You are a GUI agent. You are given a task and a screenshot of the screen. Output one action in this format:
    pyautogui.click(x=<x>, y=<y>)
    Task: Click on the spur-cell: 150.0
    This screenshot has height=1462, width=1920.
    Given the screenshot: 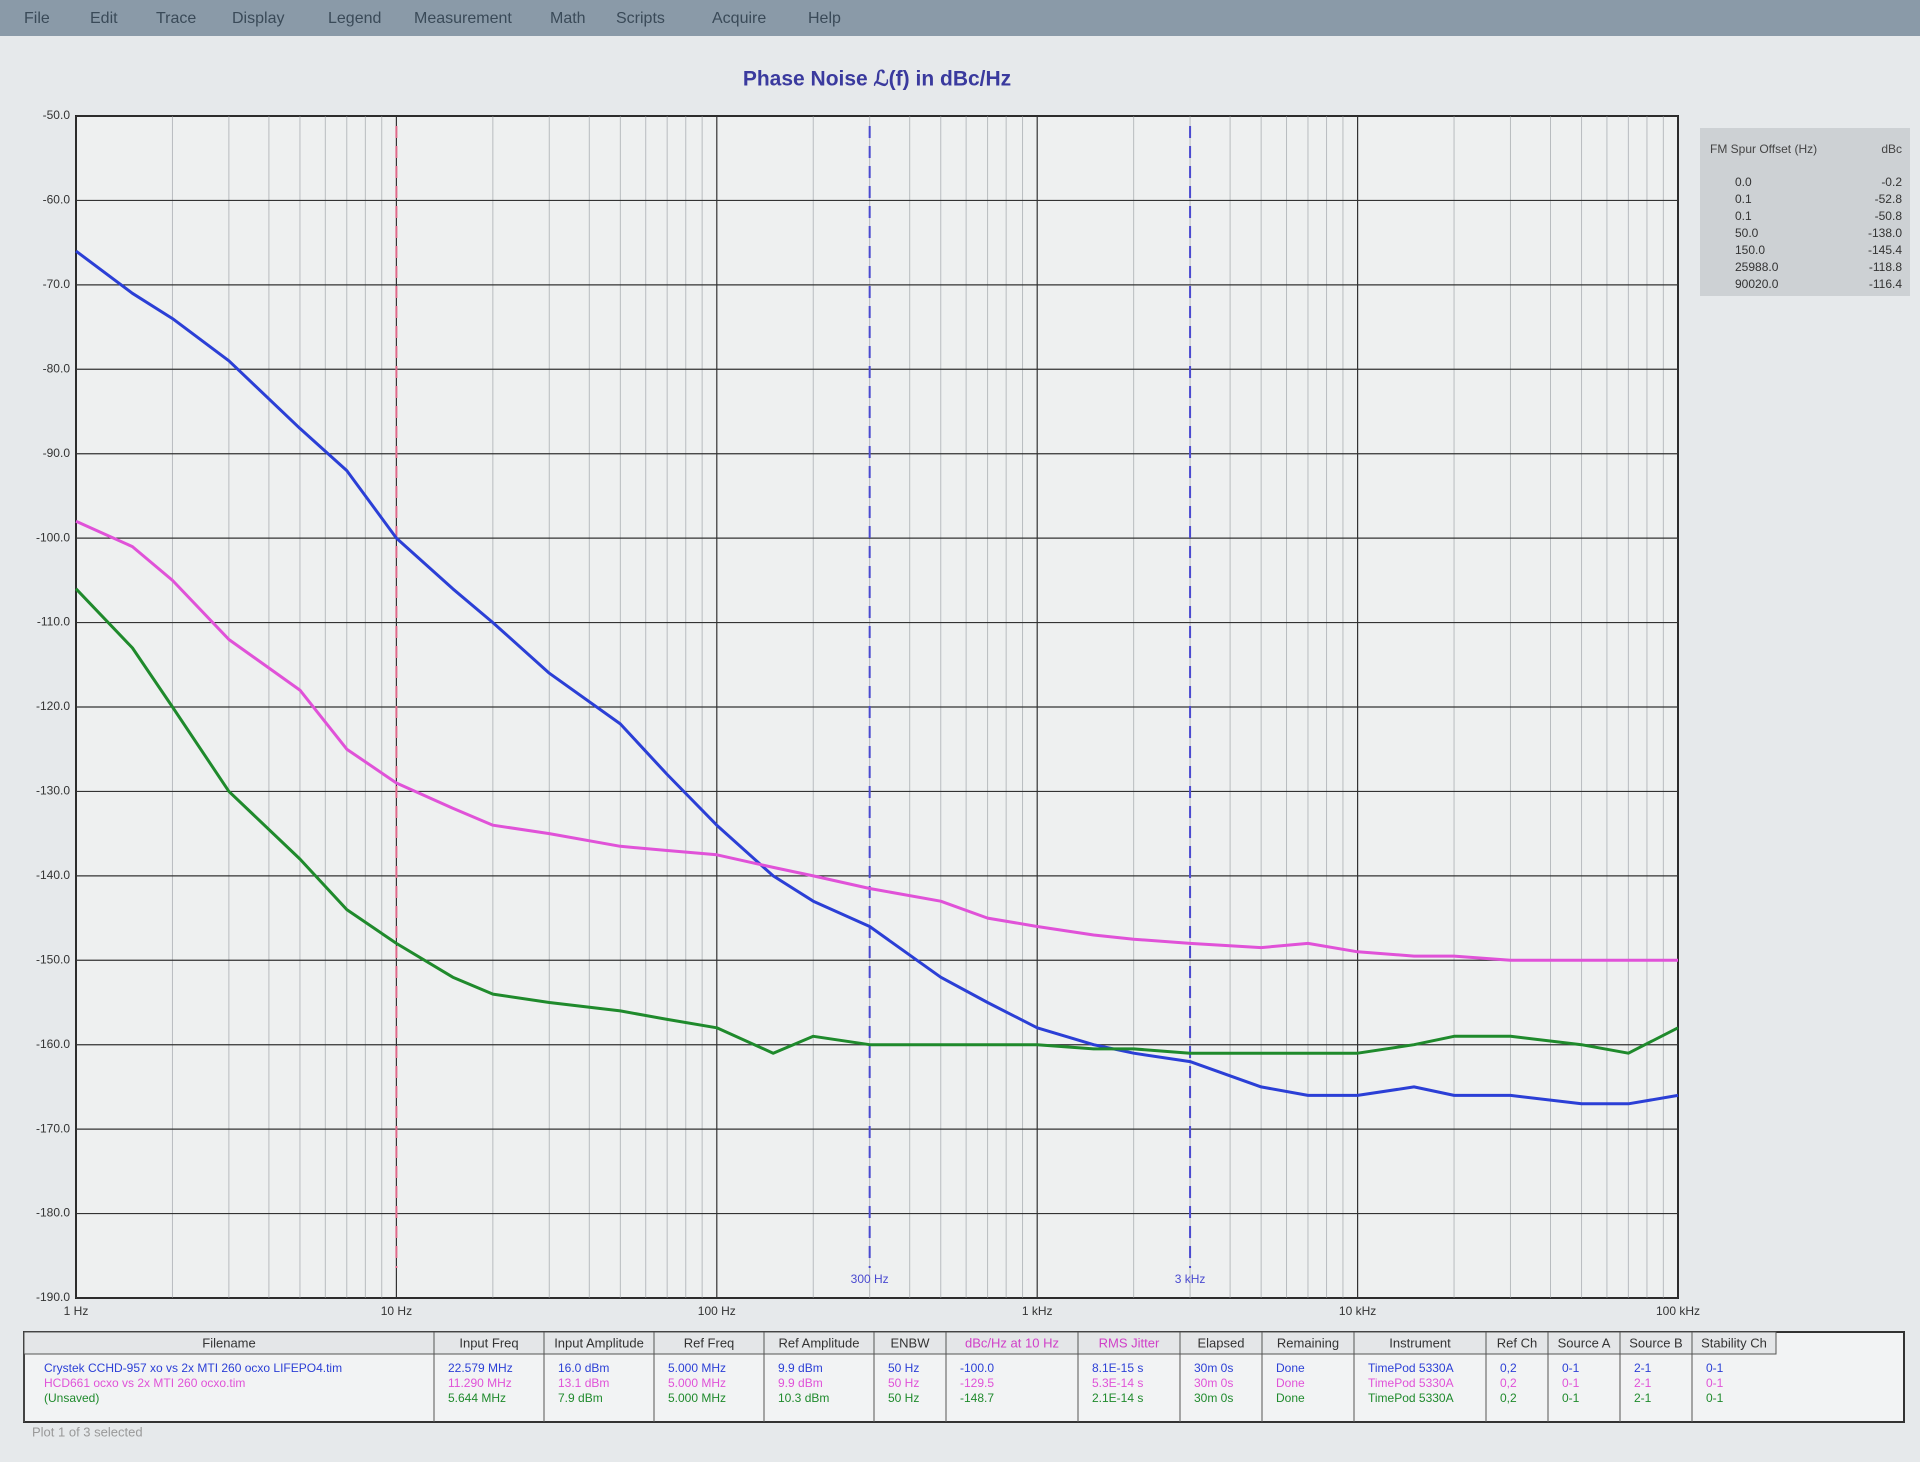 What is the action you would take?
    pyautogui.click(x=1750, y=250)
    